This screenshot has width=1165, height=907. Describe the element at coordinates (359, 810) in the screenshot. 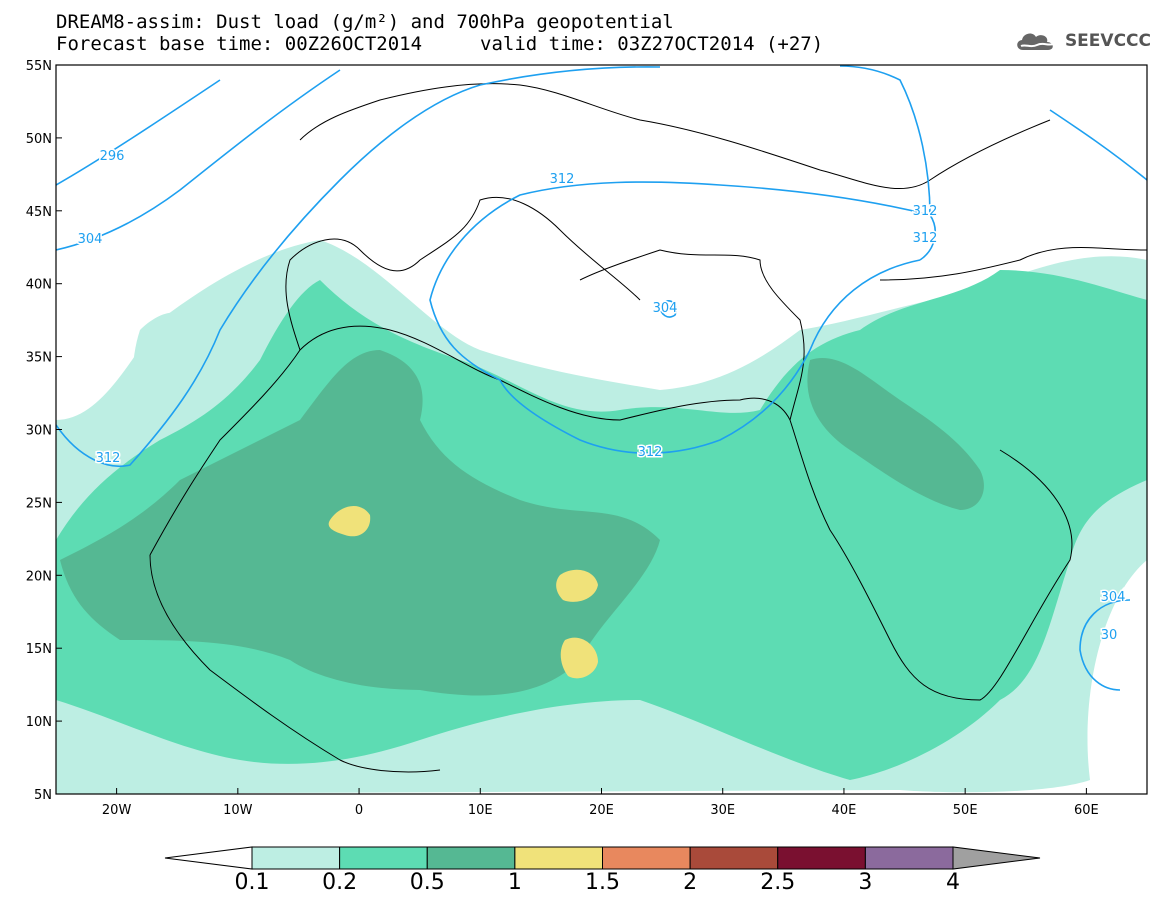

I see `lon-tick-label: 0` at that location.